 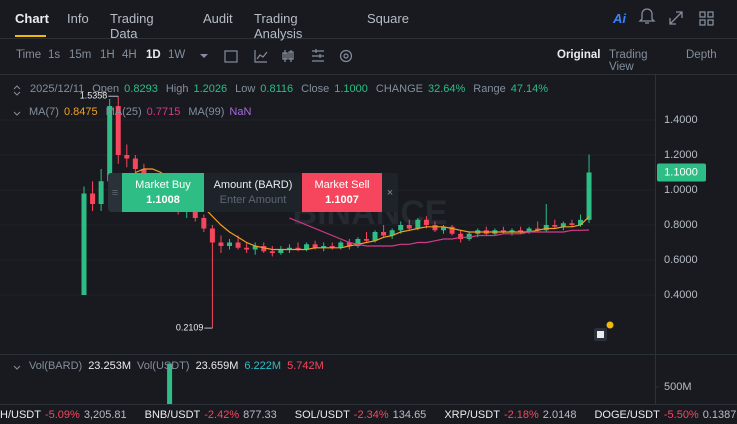 I want to click on market-buy-button: Market Buy 1.1008, so click(x=163, y=192).